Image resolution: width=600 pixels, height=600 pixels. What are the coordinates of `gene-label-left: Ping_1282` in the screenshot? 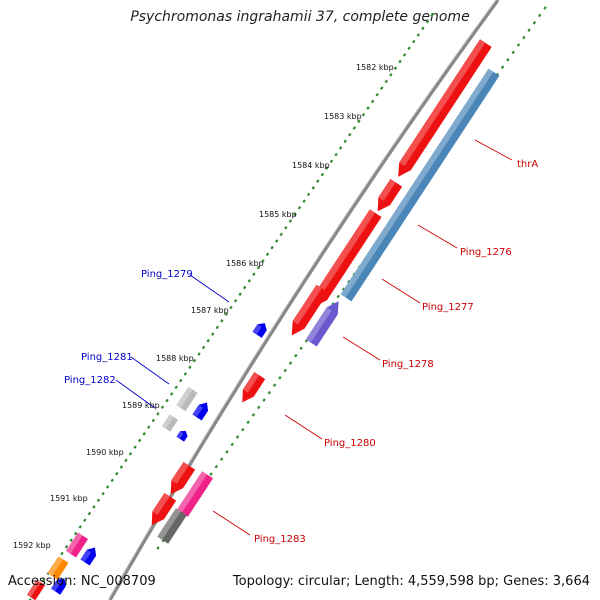 It's located at (90, 380).